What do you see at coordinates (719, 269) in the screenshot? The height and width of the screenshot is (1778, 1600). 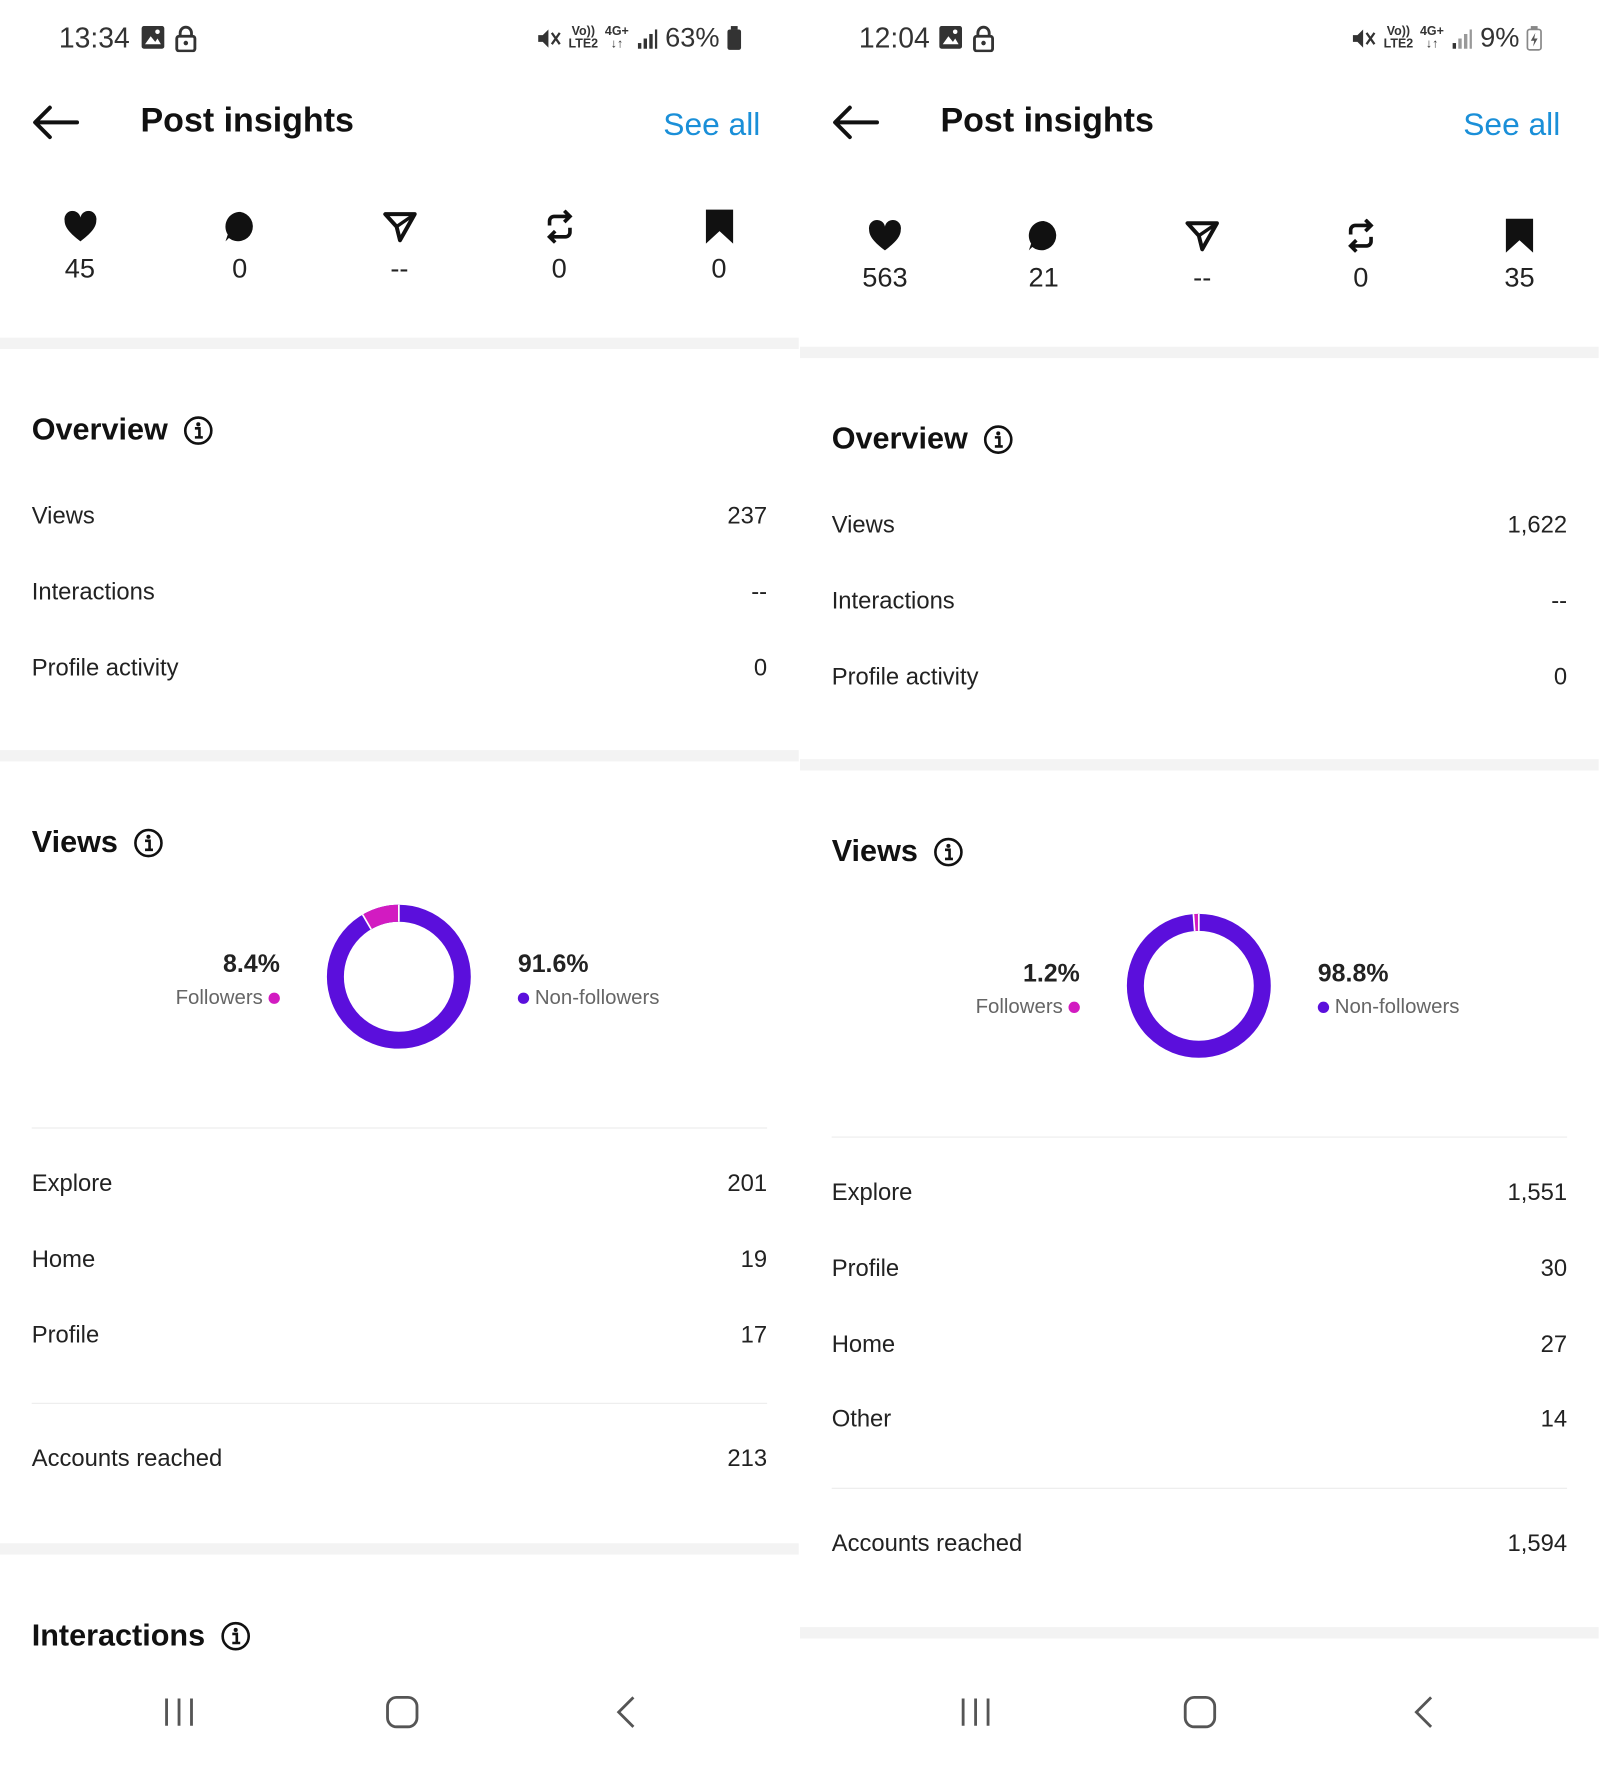 I see `saves-count: 0` at bounding box center [719, 269].